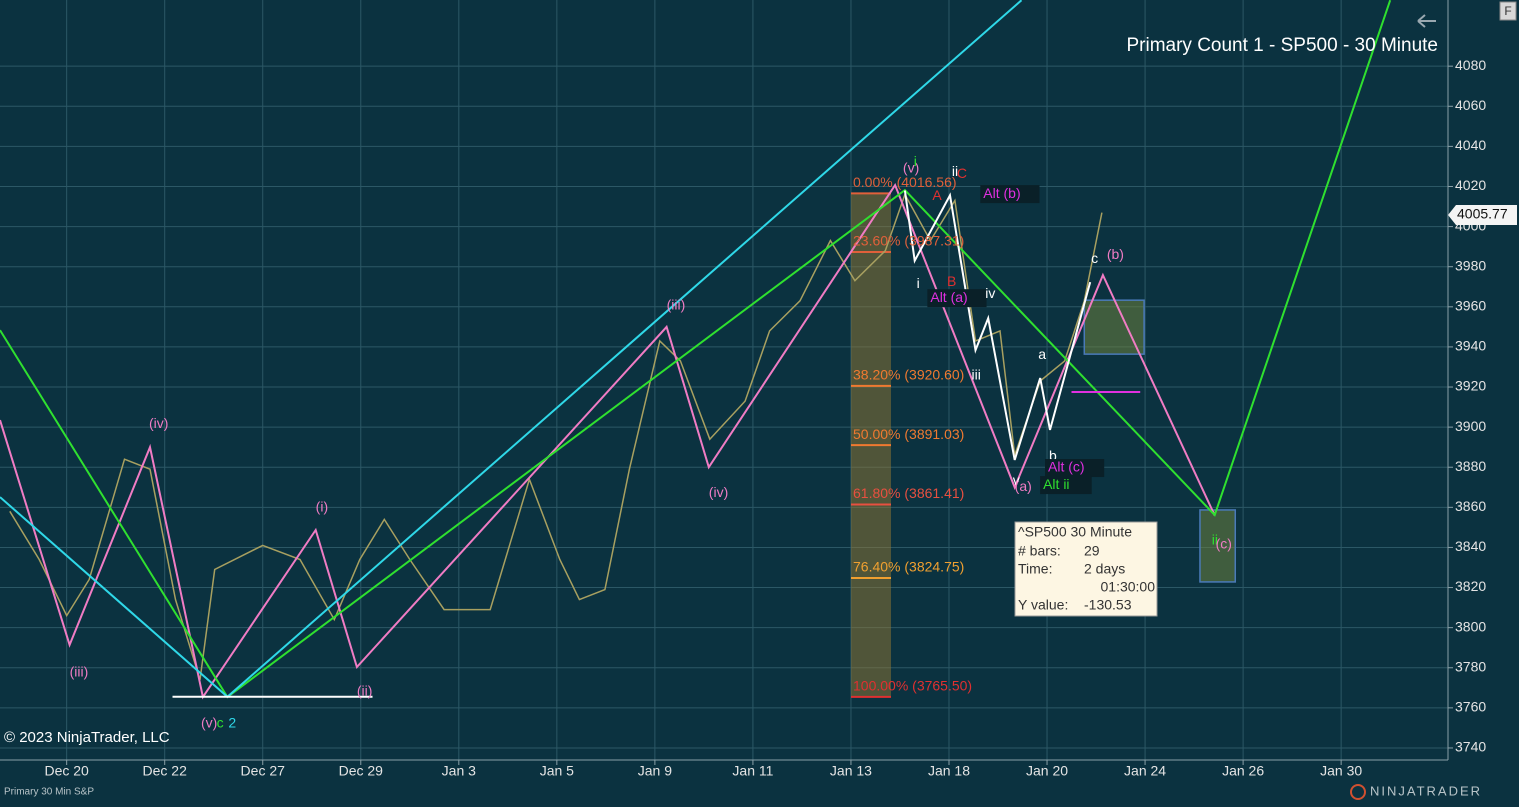  I want to click on price-badge, so click(1482, 215).